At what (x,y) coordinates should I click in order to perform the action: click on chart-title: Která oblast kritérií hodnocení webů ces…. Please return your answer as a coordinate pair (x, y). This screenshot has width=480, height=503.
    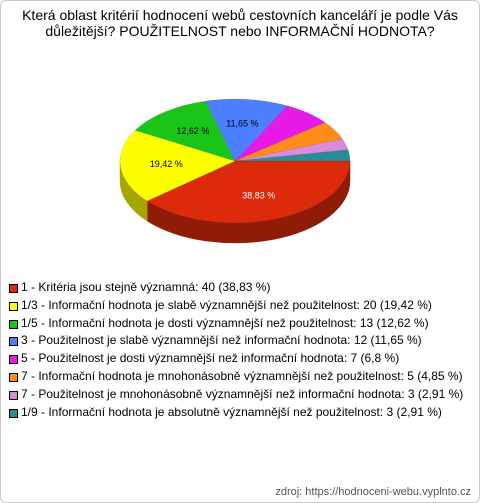
    Looking at the image, I should click on (240, 23).